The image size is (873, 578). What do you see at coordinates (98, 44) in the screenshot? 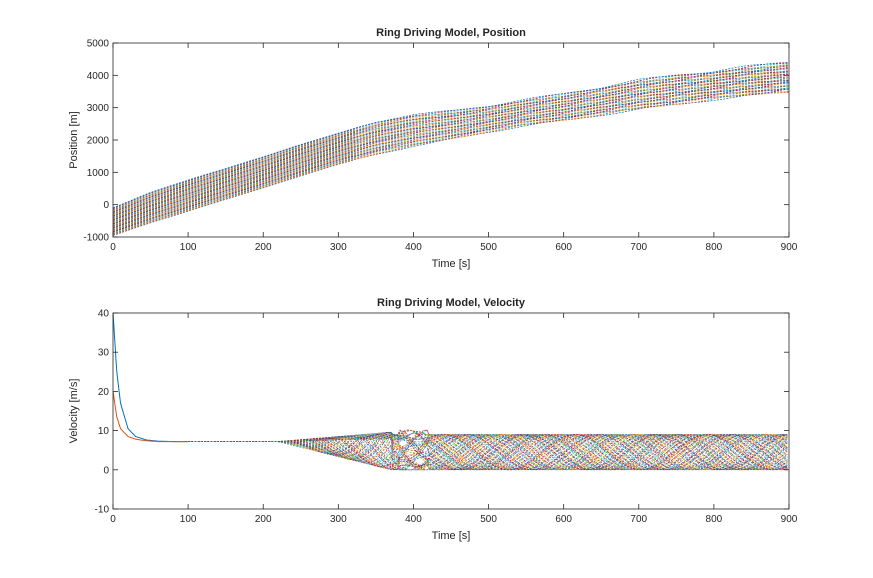
I see `position-y-tick-label: 5000` at bounding box center [98, 44].